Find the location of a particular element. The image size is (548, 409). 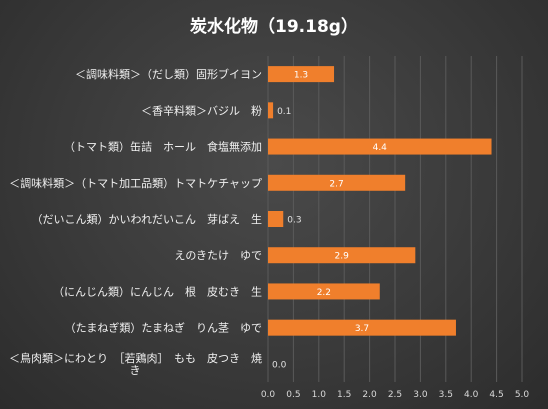

x-tick-label: 0.5 is located at coordinates (293, 395).